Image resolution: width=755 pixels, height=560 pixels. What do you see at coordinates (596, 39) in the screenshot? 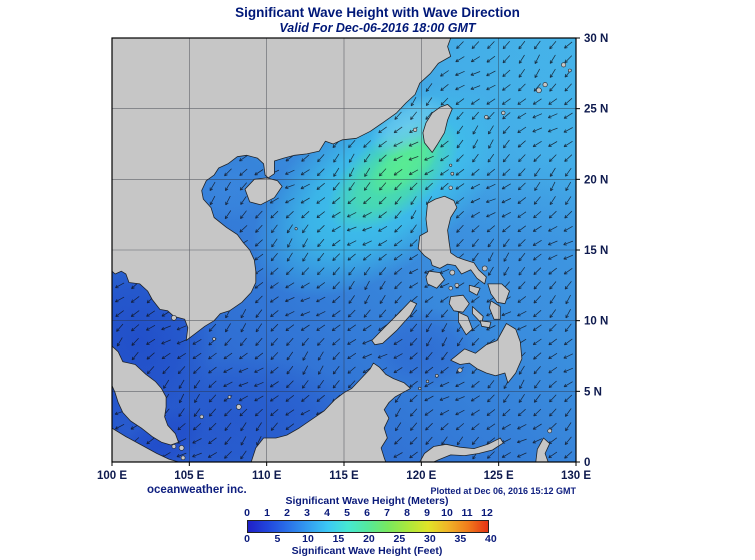
I see `lat-tick-label: 30 N` at bounding box center [596, 39].